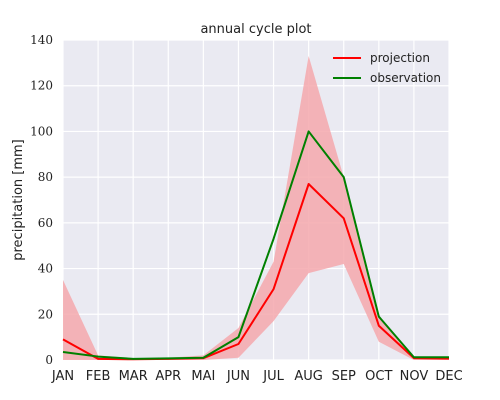 Image resolution: width=500 pixels, height=400 pixels. I want to click on x-tick-label: JAN, so click(62, 376).